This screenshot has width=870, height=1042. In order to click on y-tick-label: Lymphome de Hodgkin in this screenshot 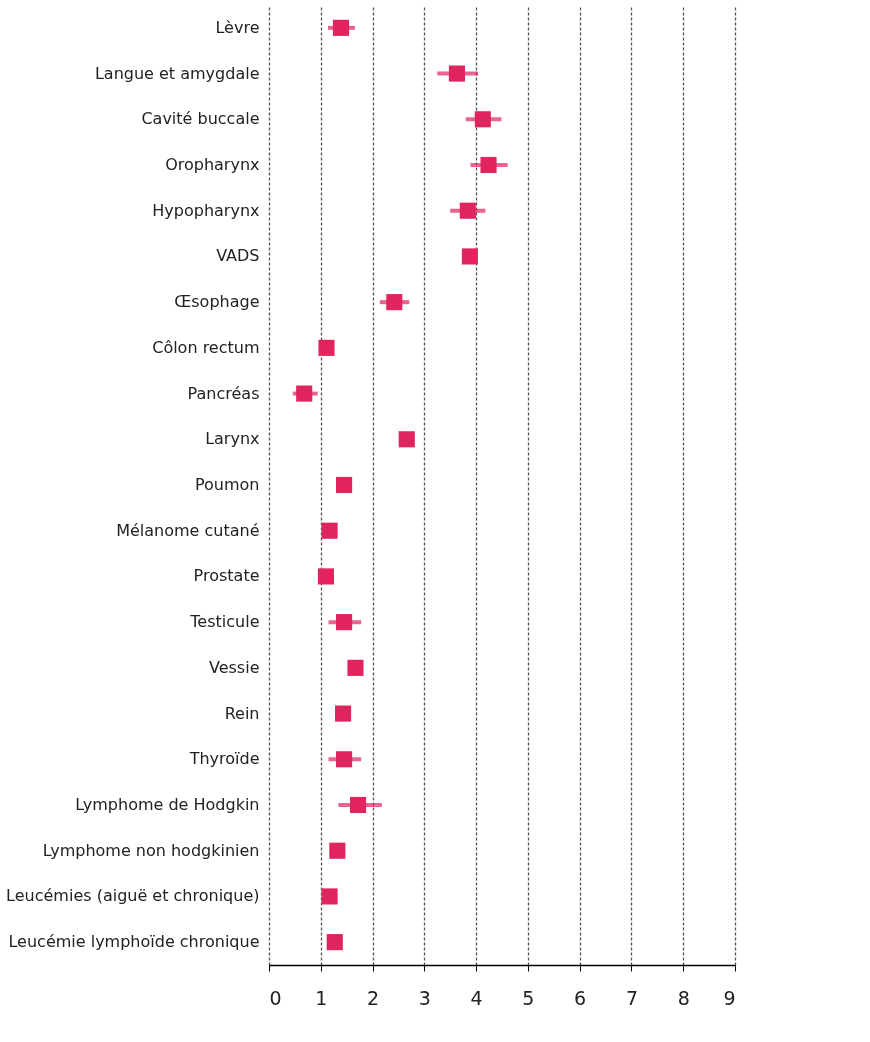, I will do `click(167, 804)`.